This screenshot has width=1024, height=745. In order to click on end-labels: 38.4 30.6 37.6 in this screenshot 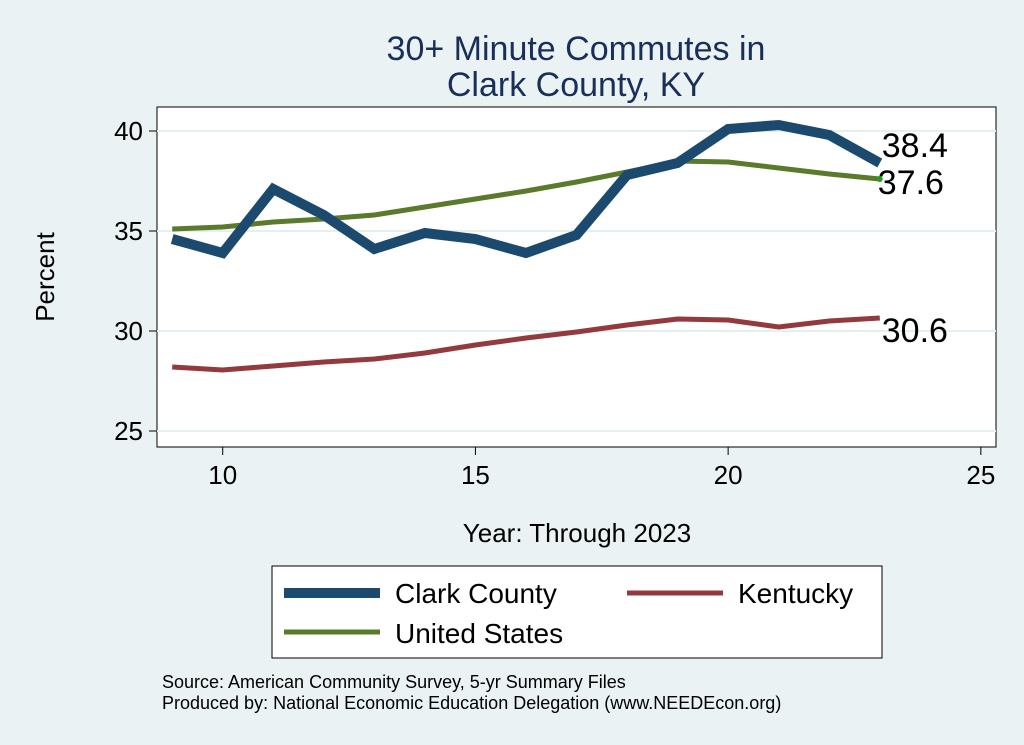, I will do `click(912, 238)`.